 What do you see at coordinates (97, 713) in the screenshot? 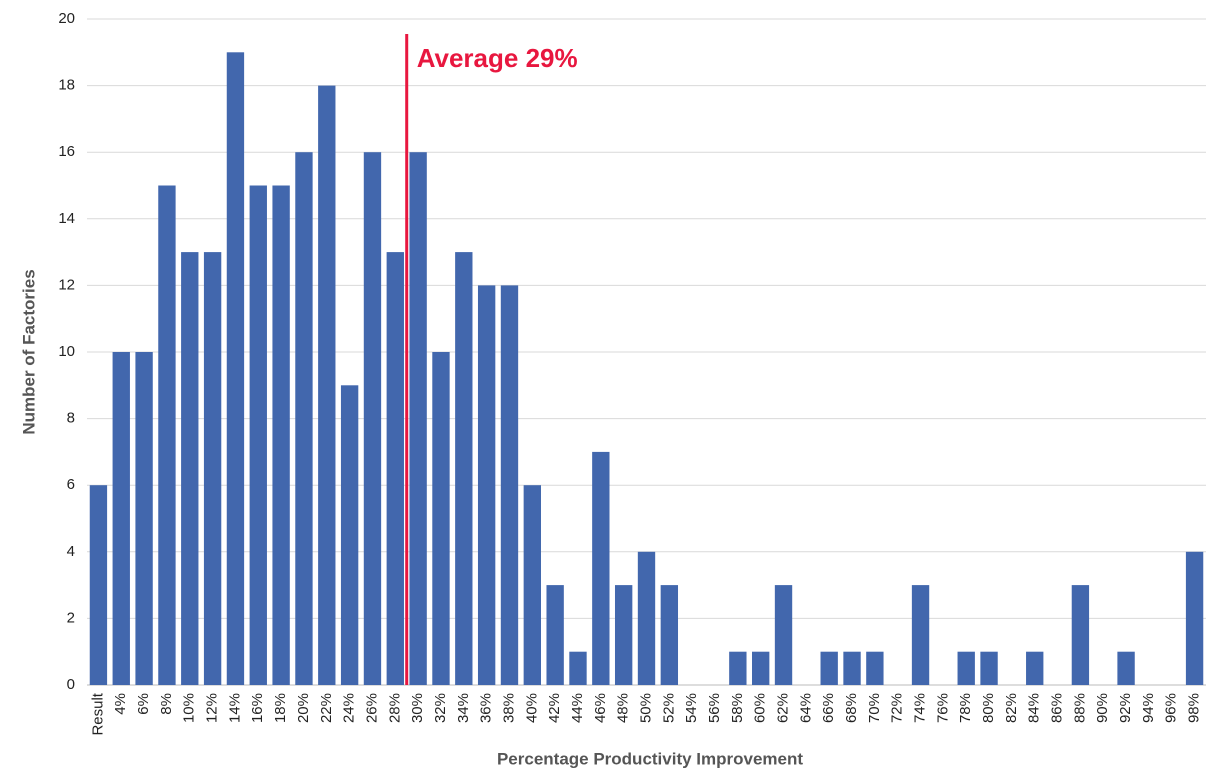
I see `x-tick-label: Result` at bounding box center [97, 713].